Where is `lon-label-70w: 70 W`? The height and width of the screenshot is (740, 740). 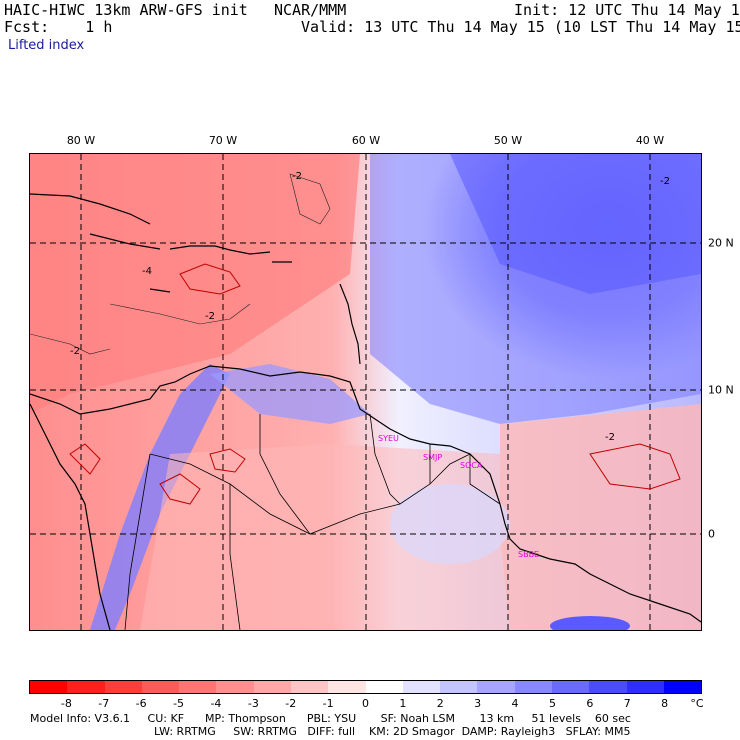 lon-label-70w: 70 W is located at coordinates (223, 140).